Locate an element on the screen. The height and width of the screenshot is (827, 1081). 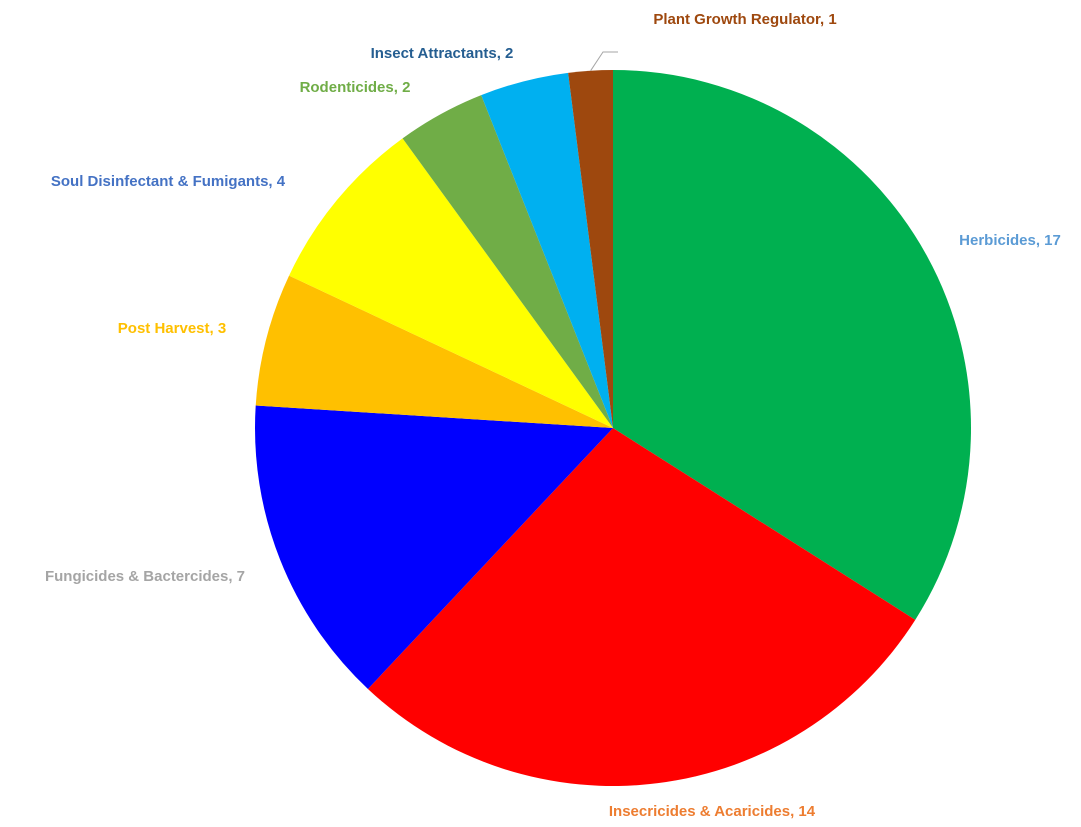
data-label-soil-disinfectant-fumigants: Soul Disinfectant & Fumigants, 4 is located at coordinates (168, 181).